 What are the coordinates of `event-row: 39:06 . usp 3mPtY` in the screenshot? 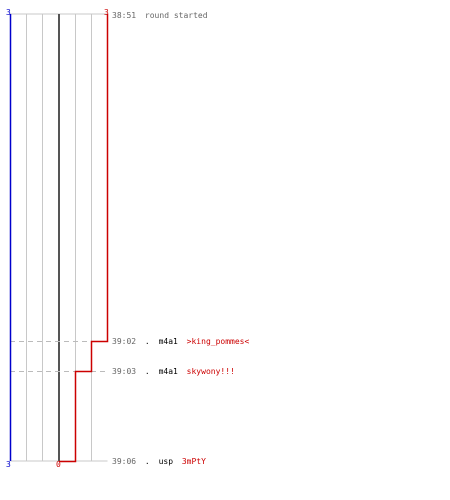 It's located at (159, 461).